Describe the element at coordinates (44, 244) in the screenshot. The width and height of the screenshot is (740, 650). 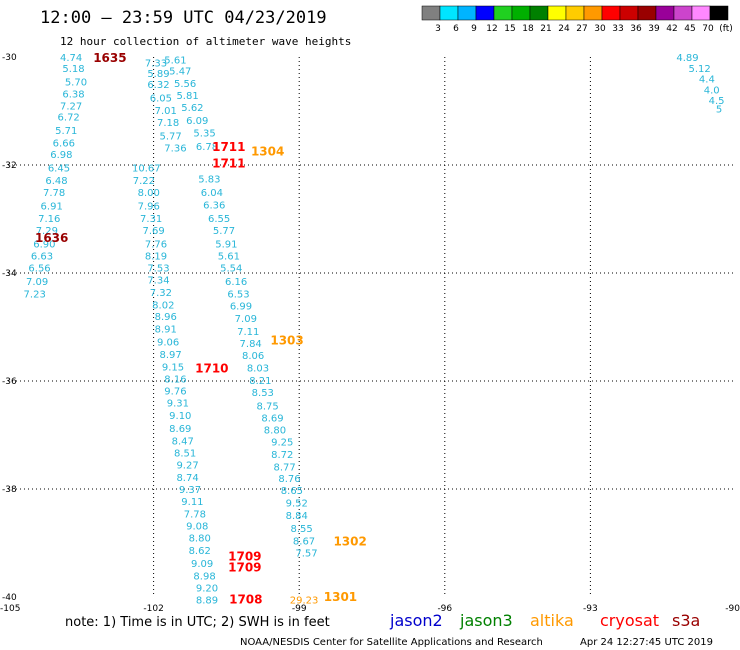
I see `data-point: 6.90` at that location.